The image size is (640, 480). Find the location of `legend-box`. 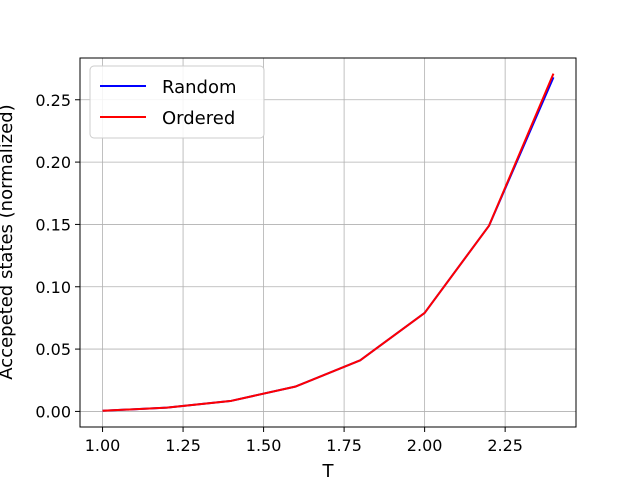

legend-box is located at coordinates (177, 102).